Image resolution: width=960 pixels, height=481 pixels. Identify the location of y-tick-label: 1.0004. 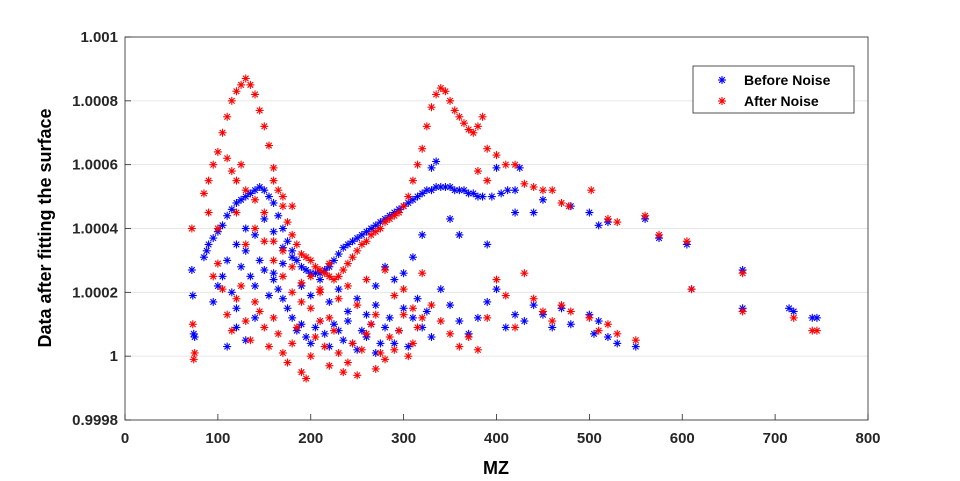
(95, 229).